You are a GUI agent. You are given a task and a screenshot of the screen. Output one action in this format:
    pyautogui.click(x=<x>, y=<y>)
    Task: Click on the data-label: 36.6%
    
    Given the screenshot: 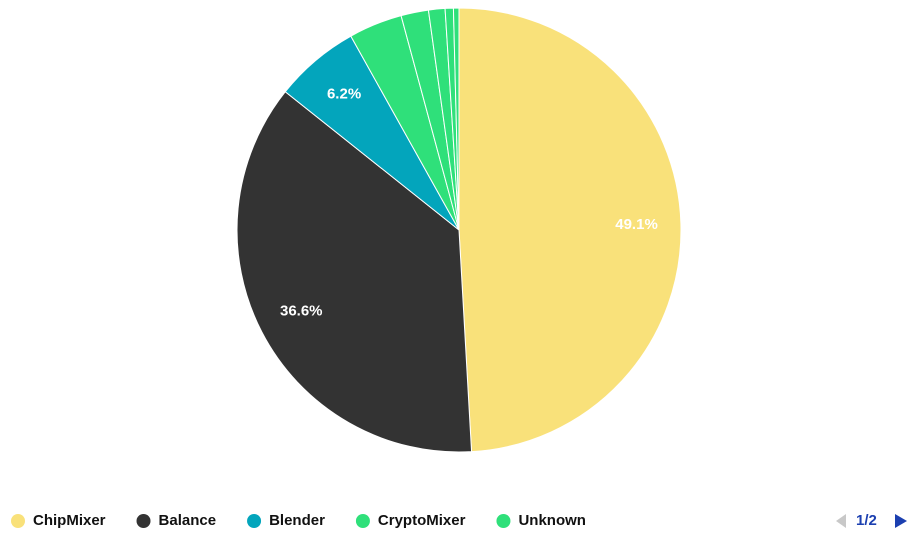 What is the action you would take?
    pyautogui.click(x=301, y=311)
    